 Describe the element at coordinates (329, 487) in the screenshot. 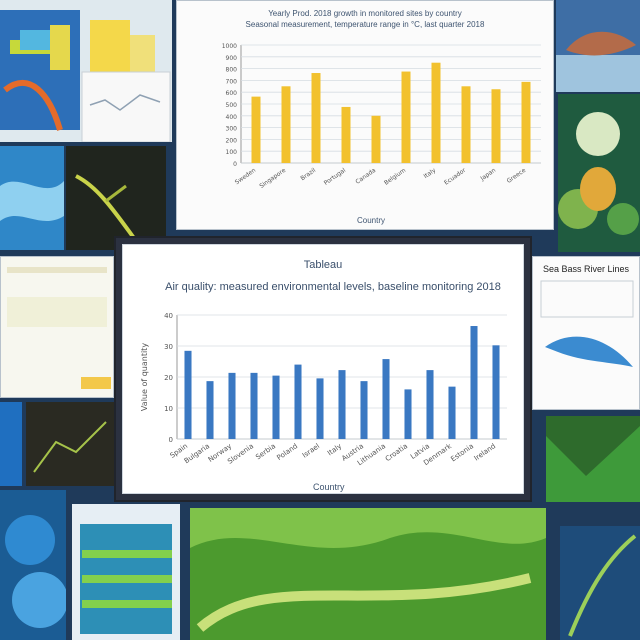

I see `main-chart-xlabel: Country` at that location.